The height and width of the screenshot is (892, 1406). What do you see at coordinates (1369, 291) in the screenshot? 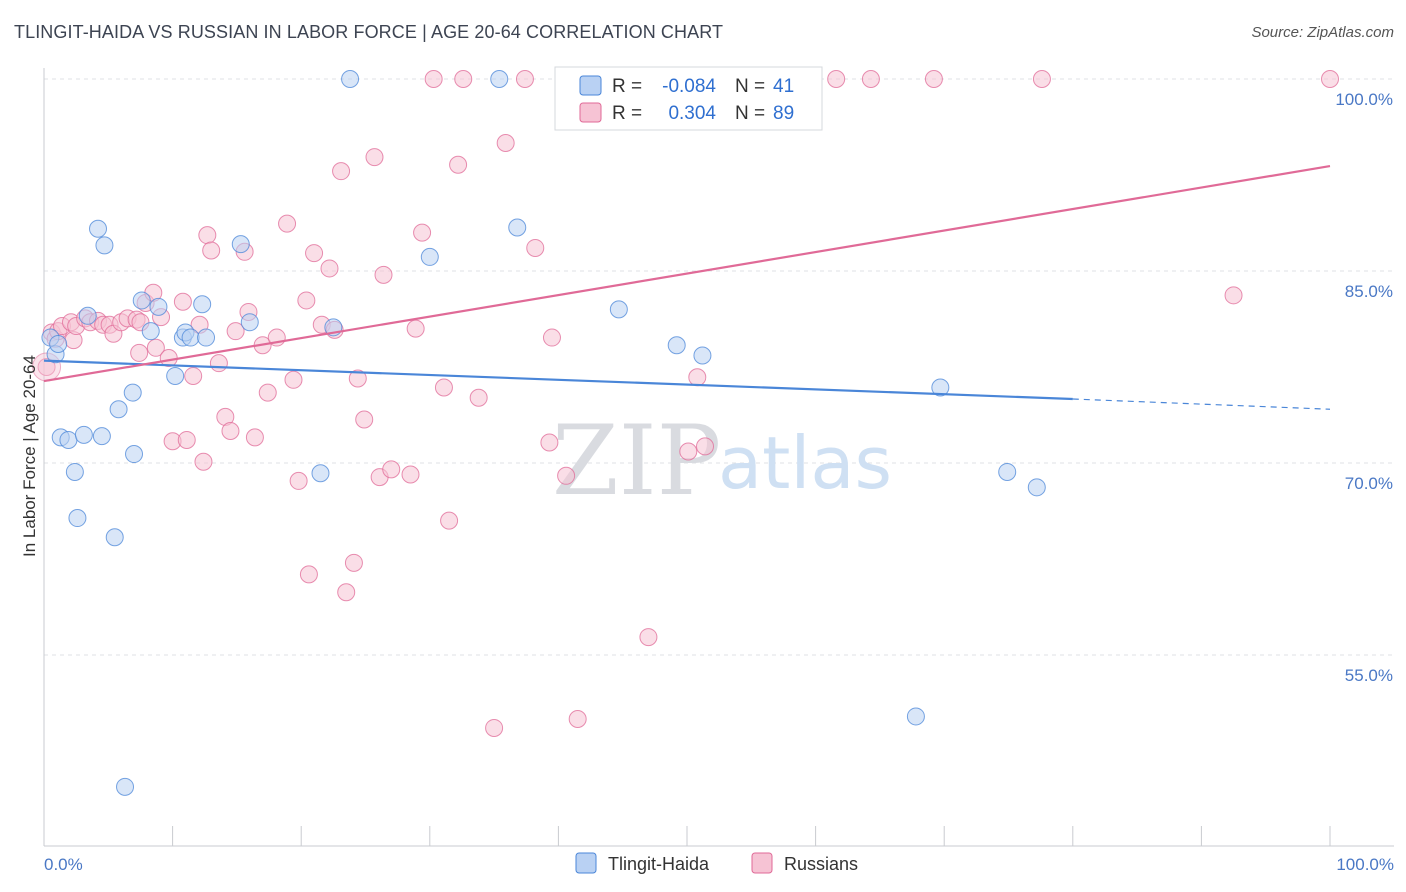
I see `y-tick-label-85: 85.0%` at bounding box center [1369, 291].